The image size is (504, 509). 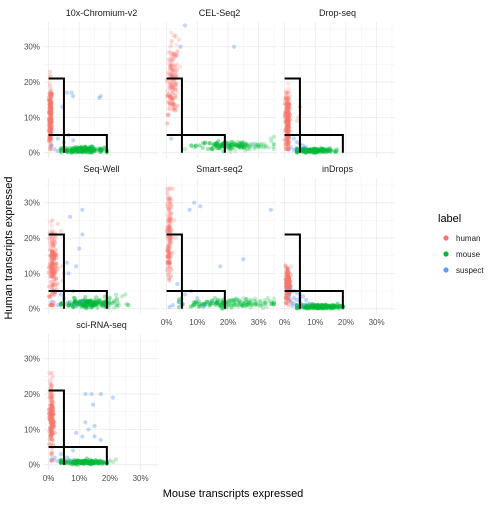 What do you see at coordinates (101, 169) in the screenshot?
I see `facet-title: Seq-Well` at bounding box center [101, 169].